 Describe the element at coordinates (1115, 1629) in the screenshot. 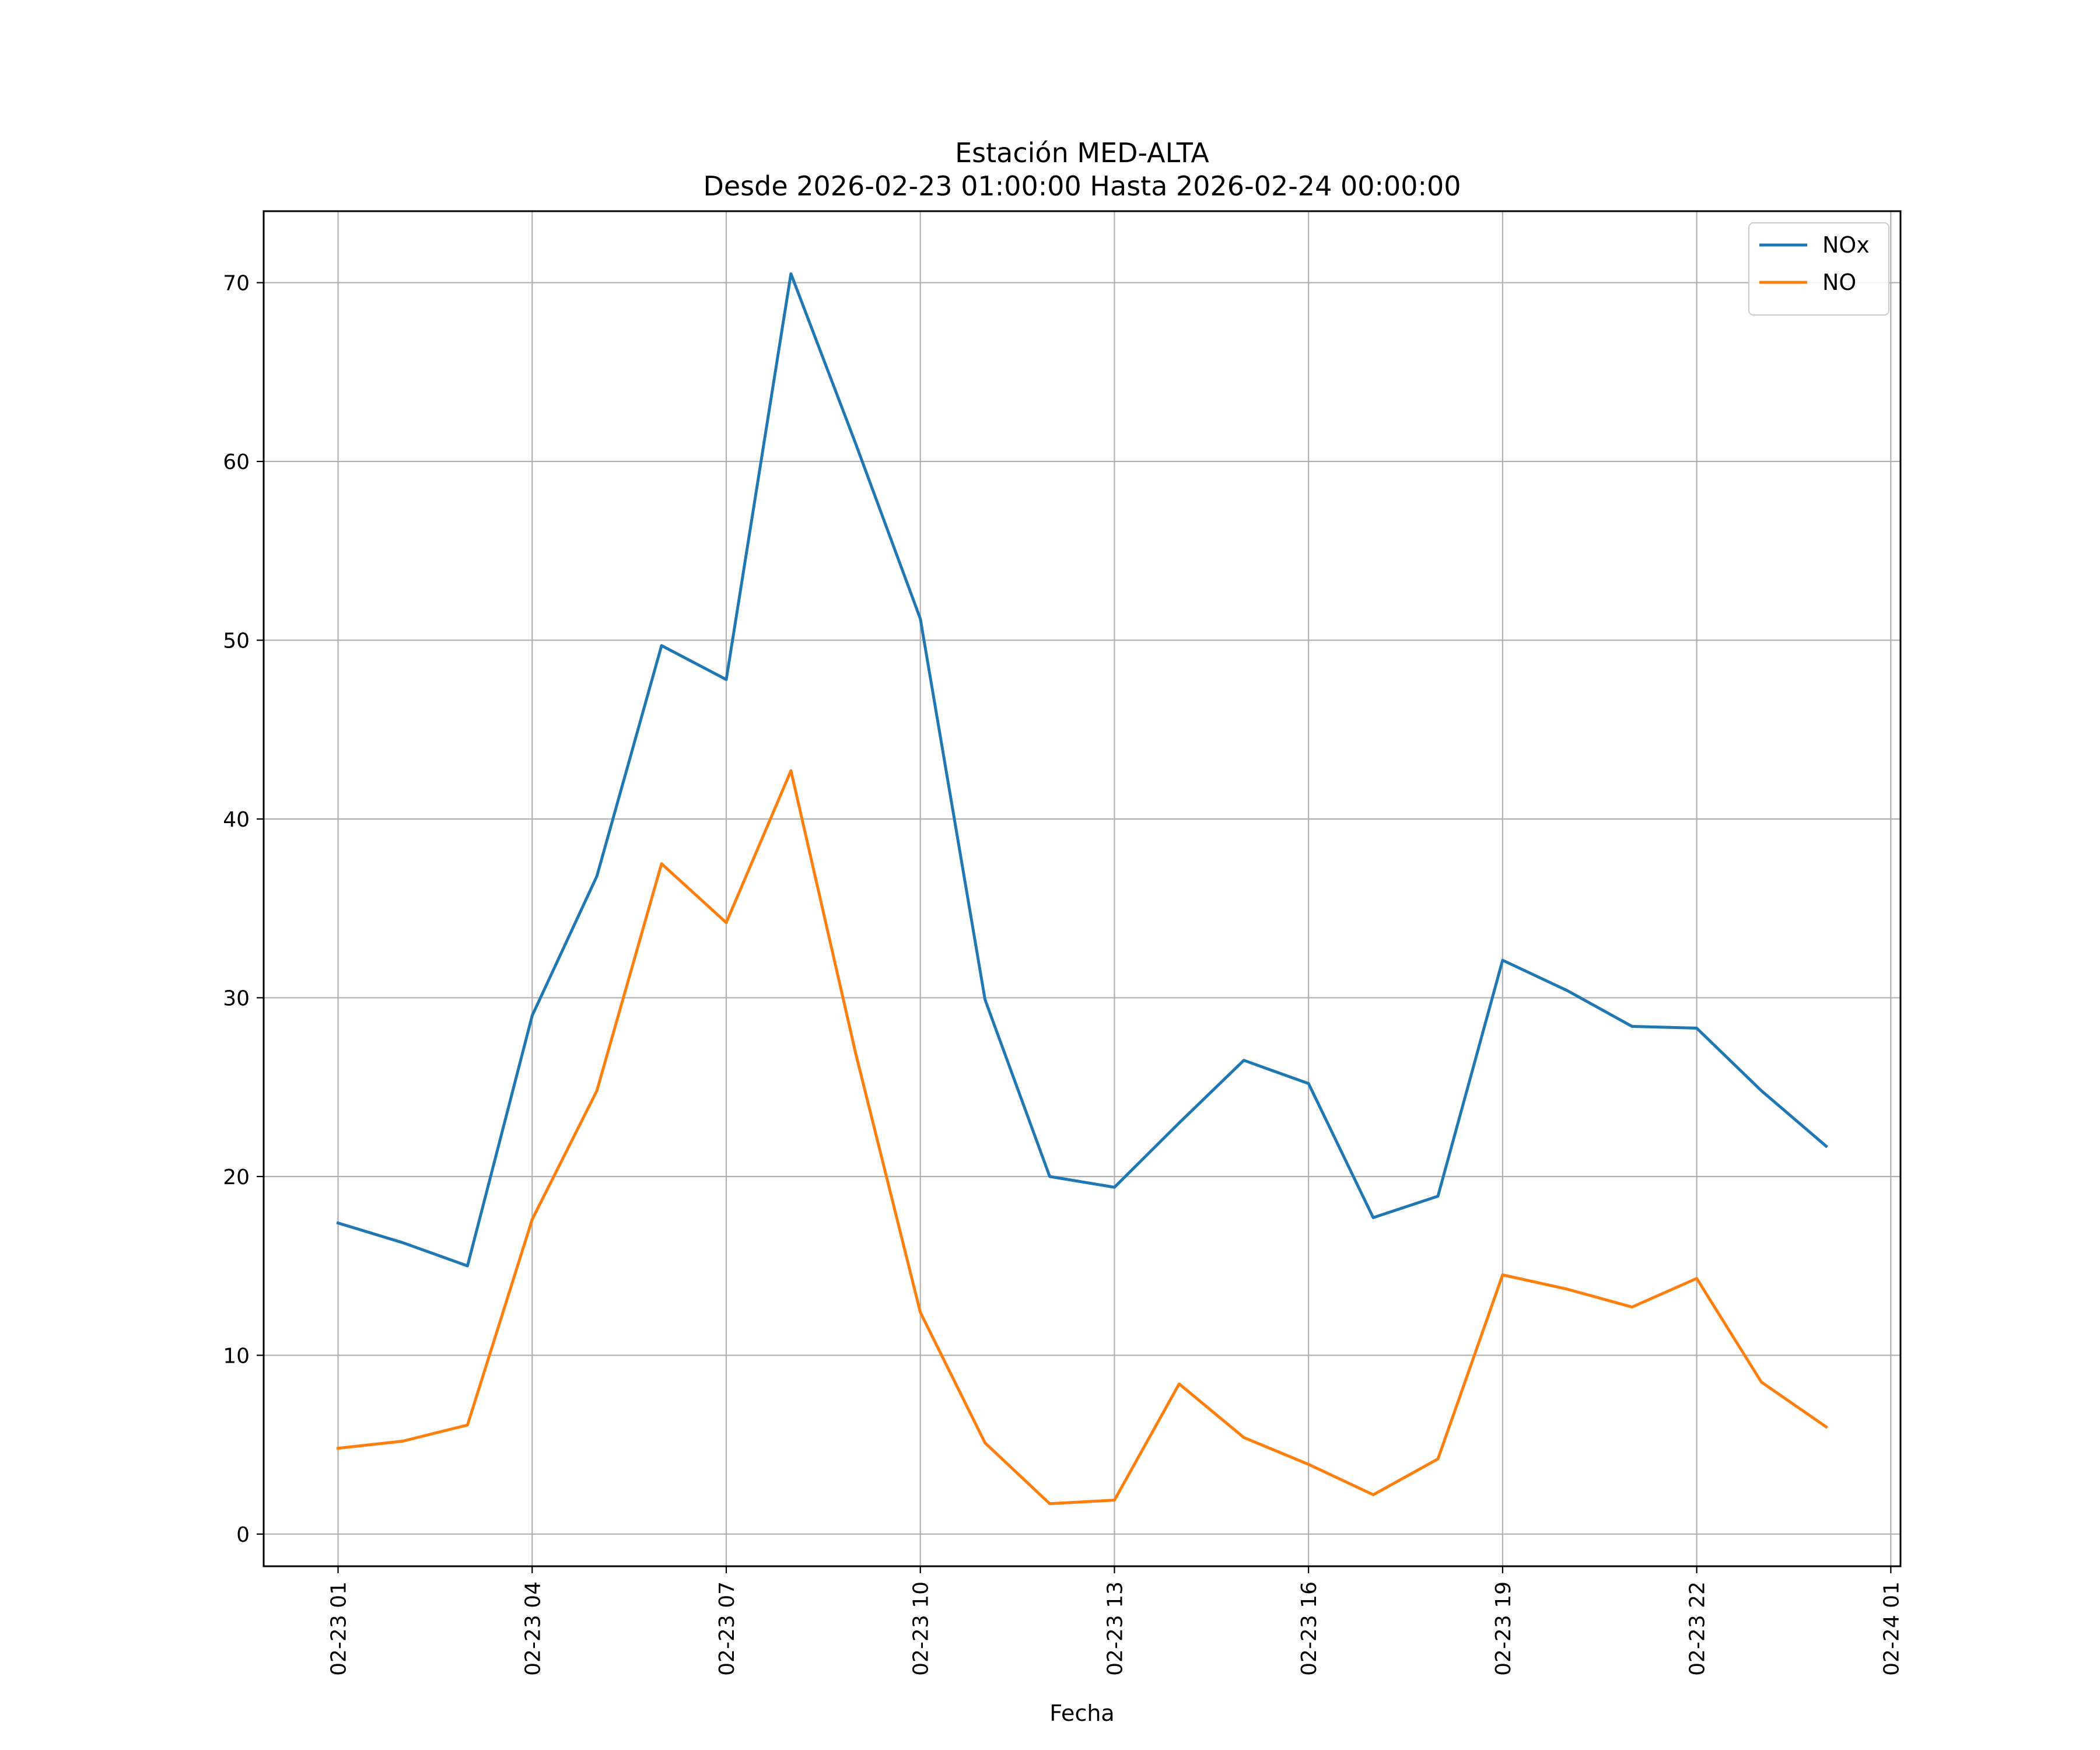

I see `x-tick-label: 02-23 13` at that location.